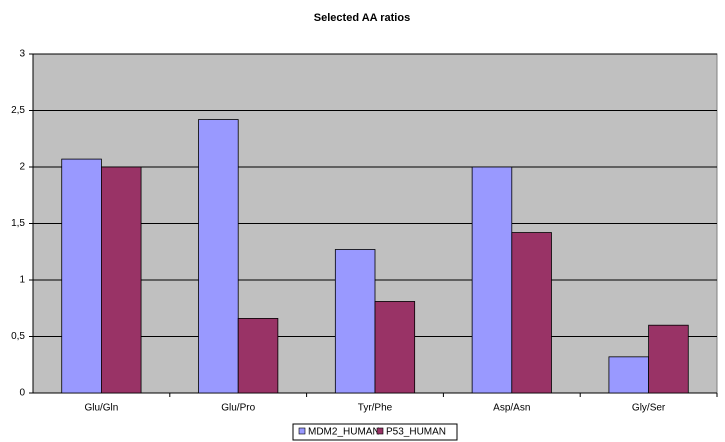 This screenshot has height=442, width=725. I want to click on chart-title: Selected AA ratios, so click(362, 18).